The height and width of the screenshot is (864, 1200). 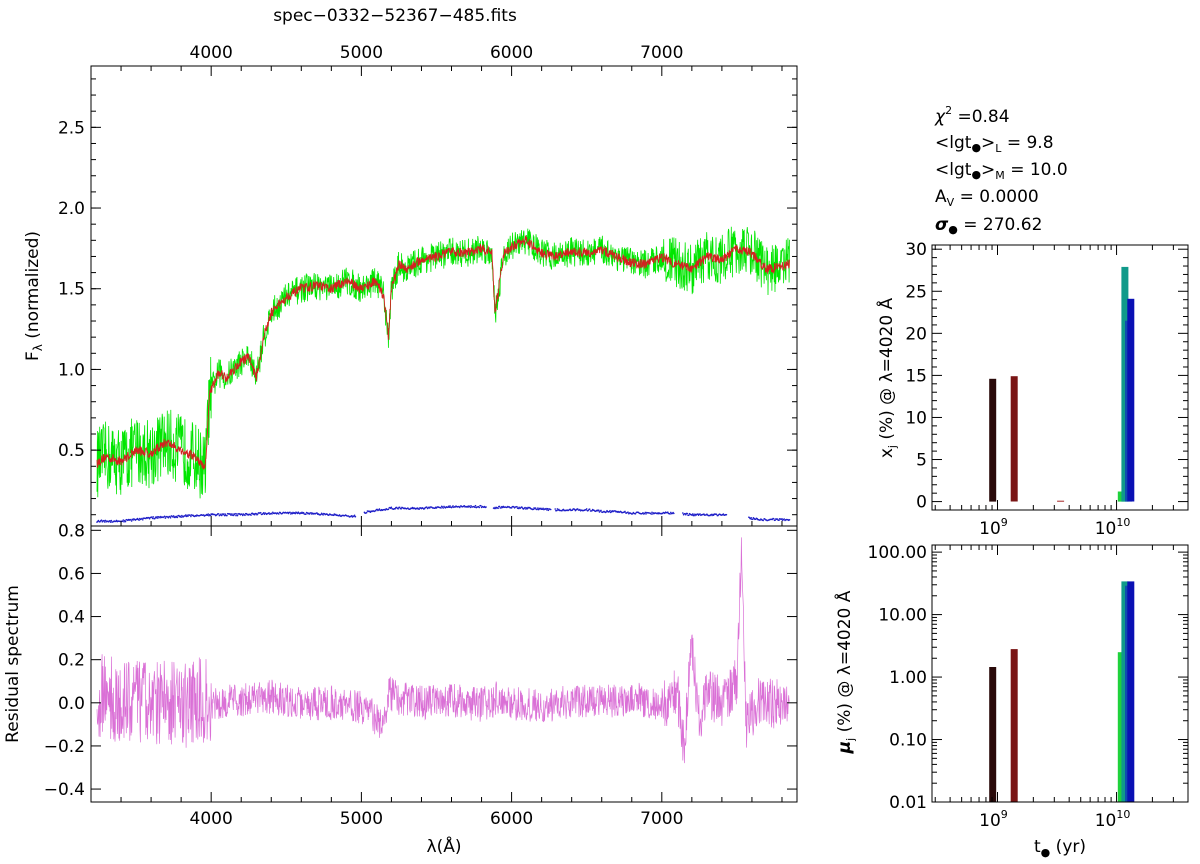 What do you see at coordinates (908, 741) in the screenshot?
I see `muj-y-tick-label: 0.10` at bounding box center [908, 741].